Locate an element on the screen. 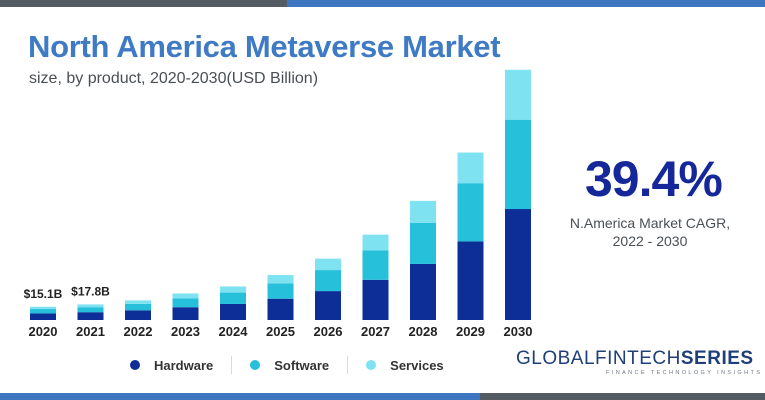  bar-segment-hardware-2029 is located at coordinates (470, 280).